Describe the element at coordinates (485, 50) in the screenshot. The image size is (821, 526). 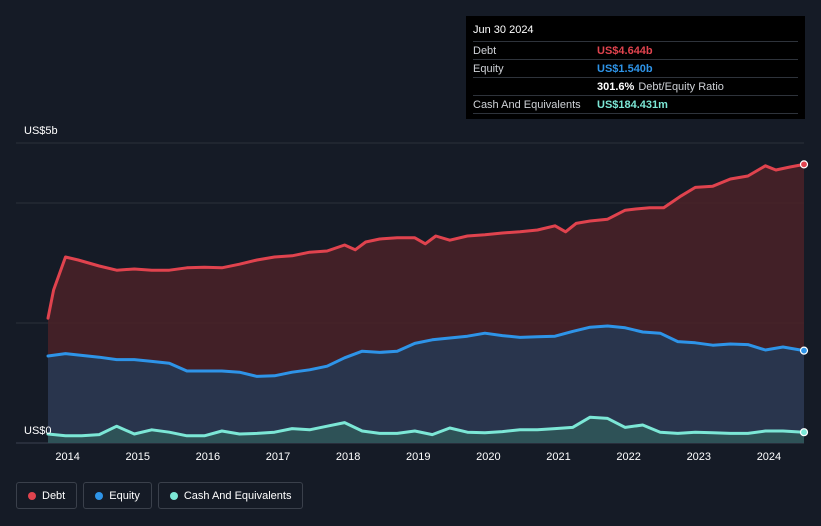
I see `tooltip-label-debt: Debt` at that location.